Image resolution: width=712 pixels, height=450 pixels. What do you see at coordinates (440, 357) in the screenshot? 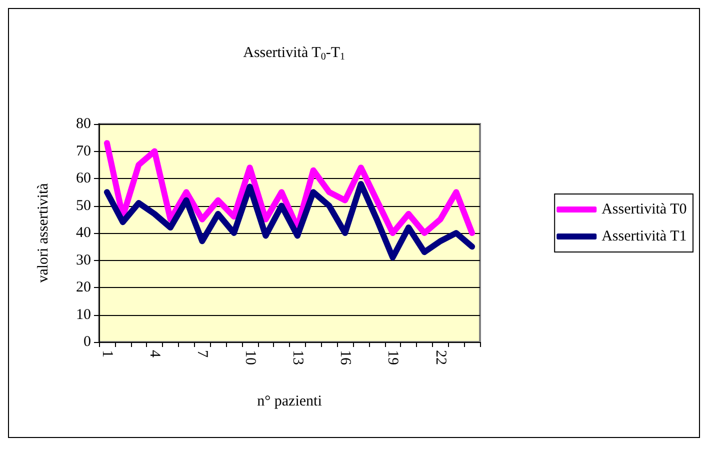
I see `x-tick-label: 22` at bounding box center [440, 357].